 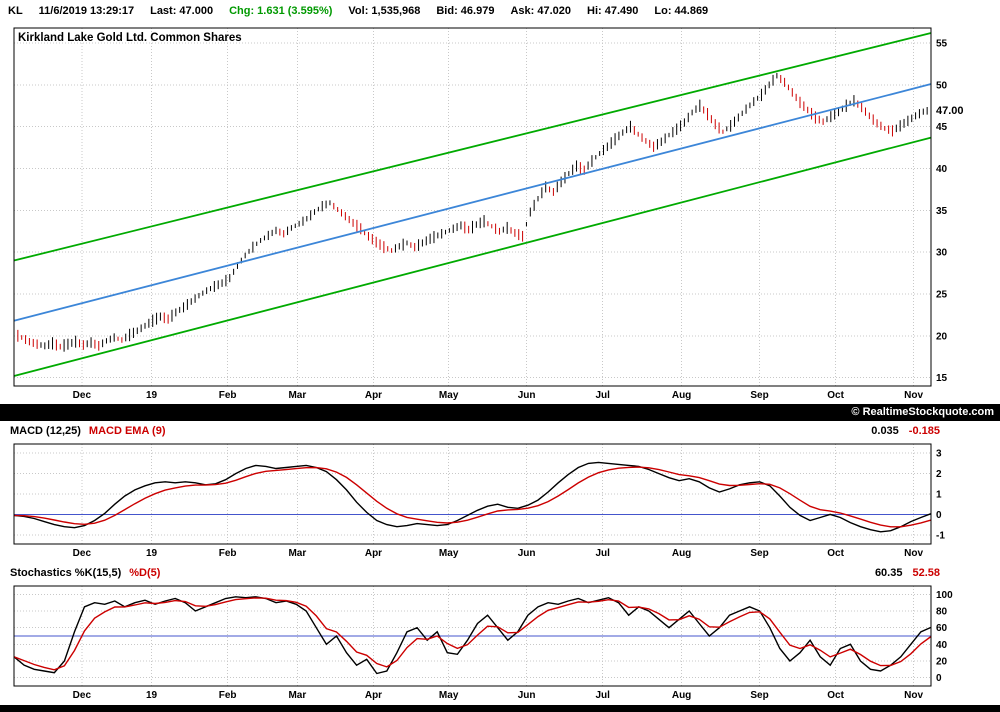 What do you see at coordinates (281, 11) in the screenshot?
I see `change-value: Chg: 1.631 (3.595%)` at bounding box center [281, 11].